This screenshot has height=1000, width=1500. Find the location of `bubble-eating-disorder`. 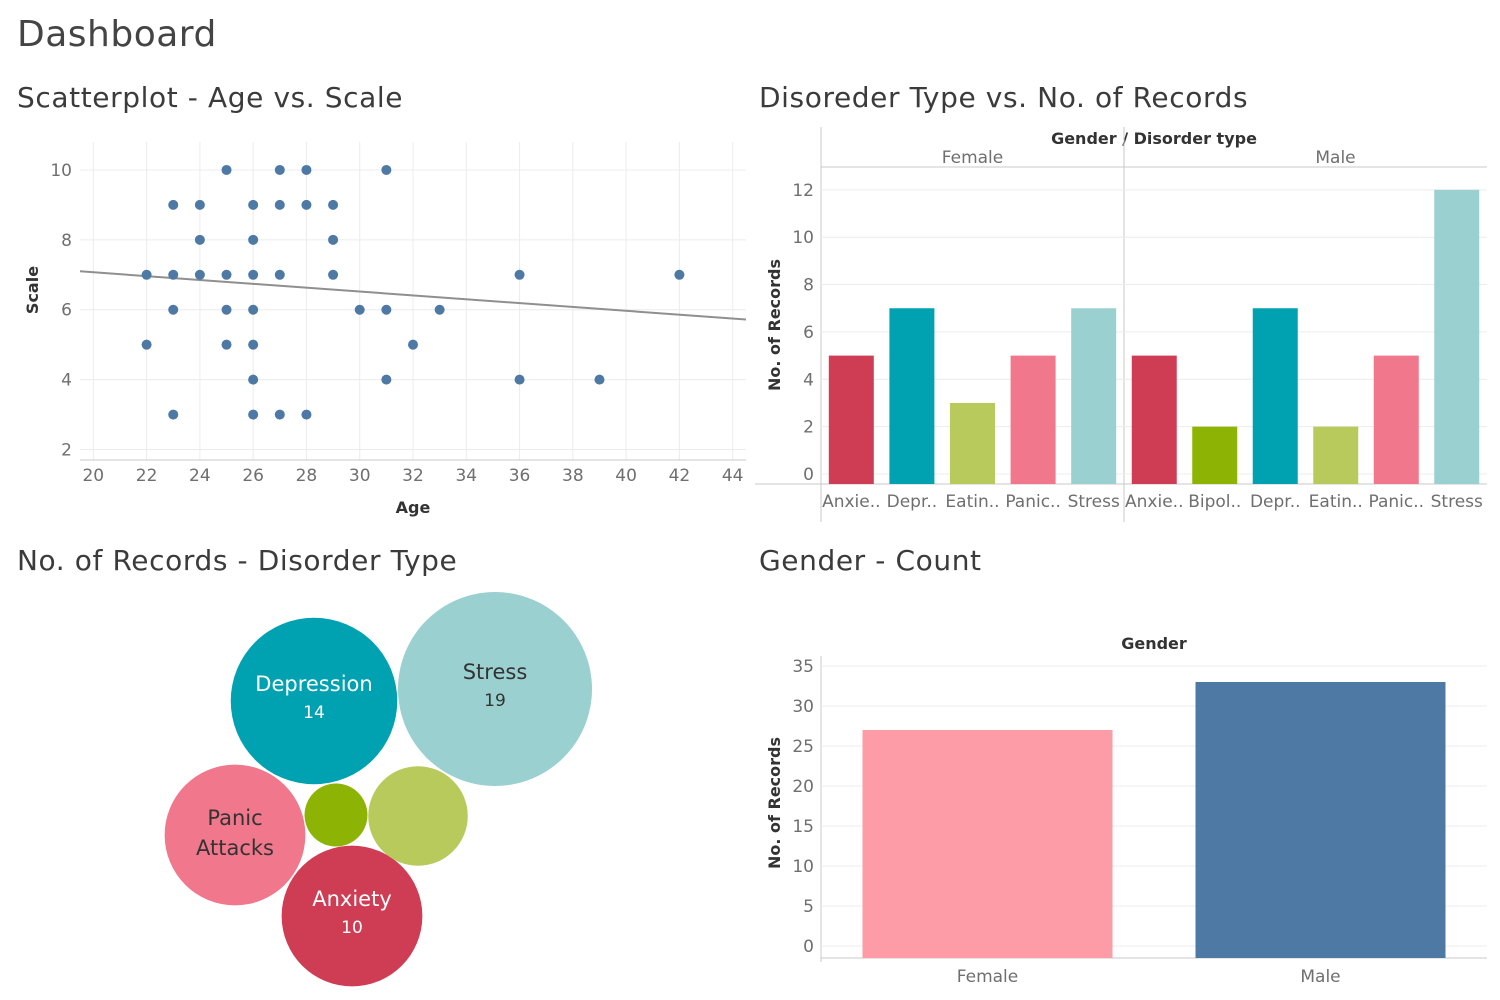

bubble-eating-disorder is located at coordinates (418, 816).